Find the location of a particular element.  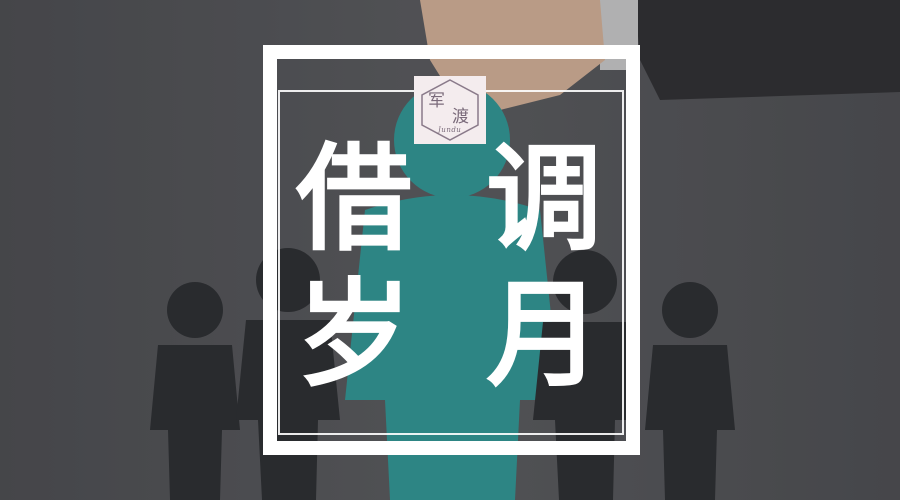

logo-badge: 军 渡 Jundu is located at coordinates (450, 110).